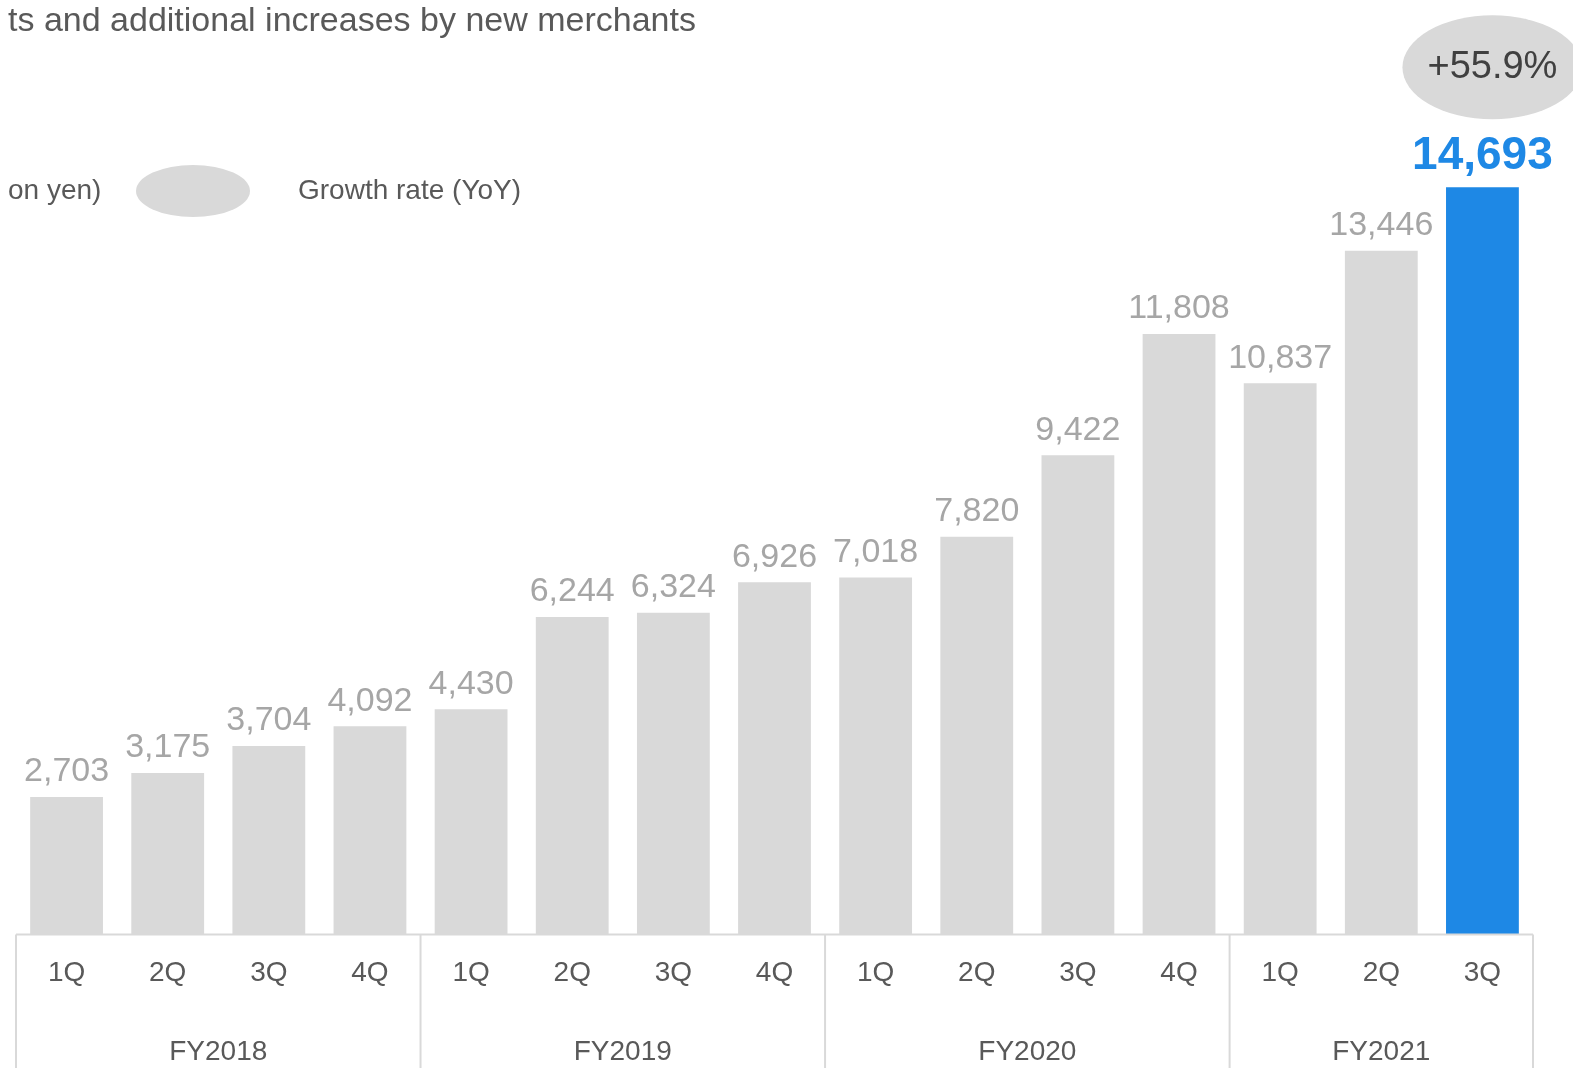  I want to click on data-label: 7,018, so click(876, 549).